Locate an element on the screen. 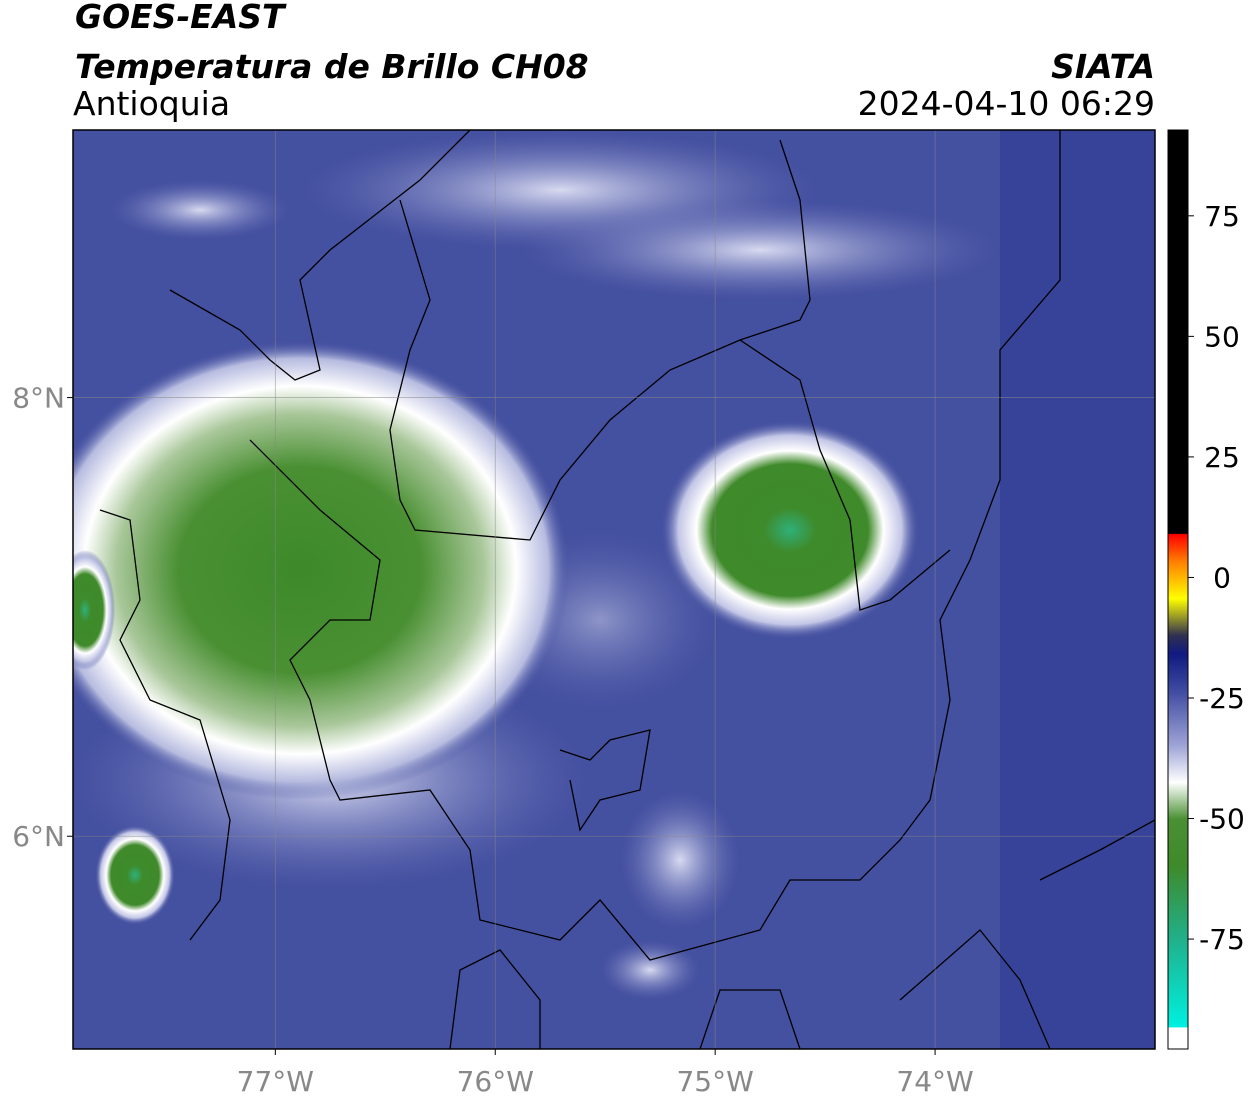 This screenshot has width=1252, height=1103. lon-tick-label: 77°W is located at coordinates (275, 1081).